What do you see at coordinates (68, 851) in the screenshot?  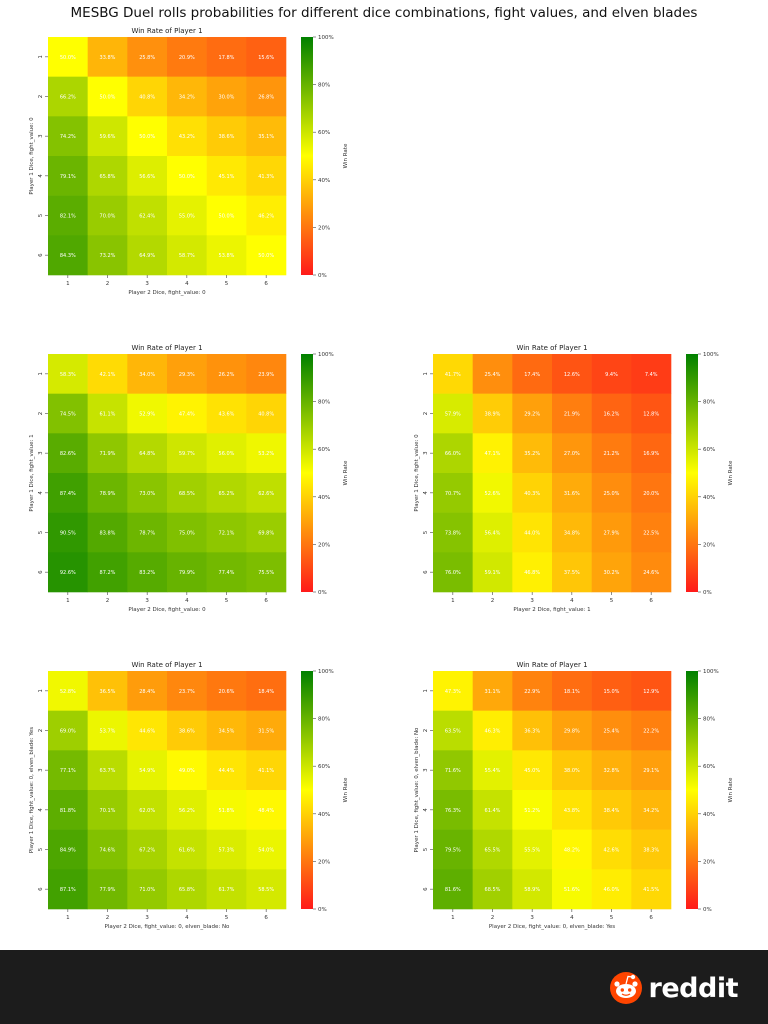 I see `cell-value-label: 84.9%` at bounding box center [68, 851].